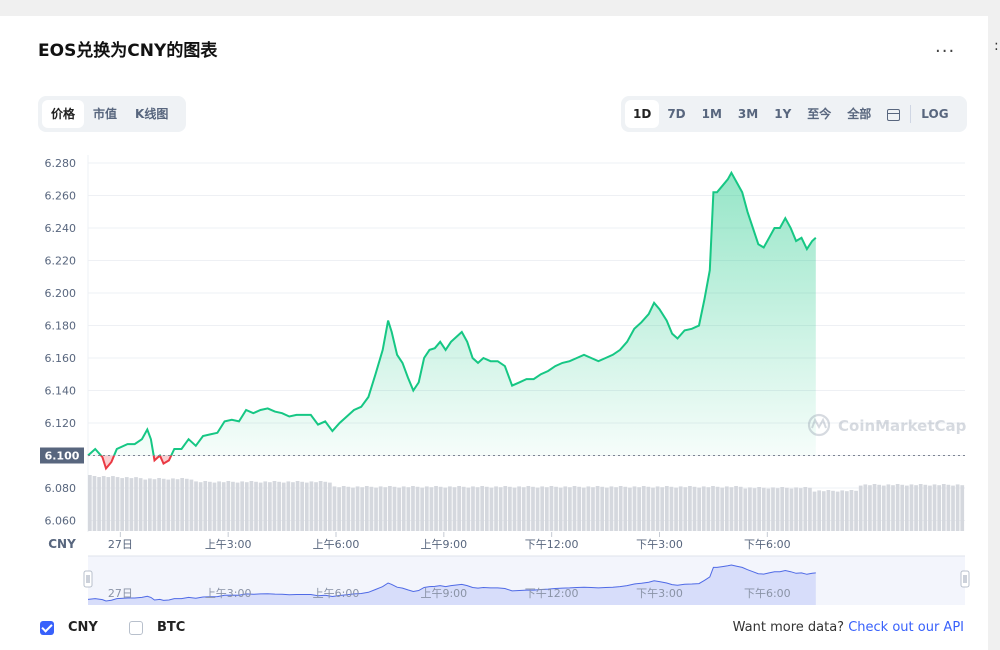  Describe the element at coordinates (88, 579) in the screenshot. I see `navigator-handle-left` at that location.